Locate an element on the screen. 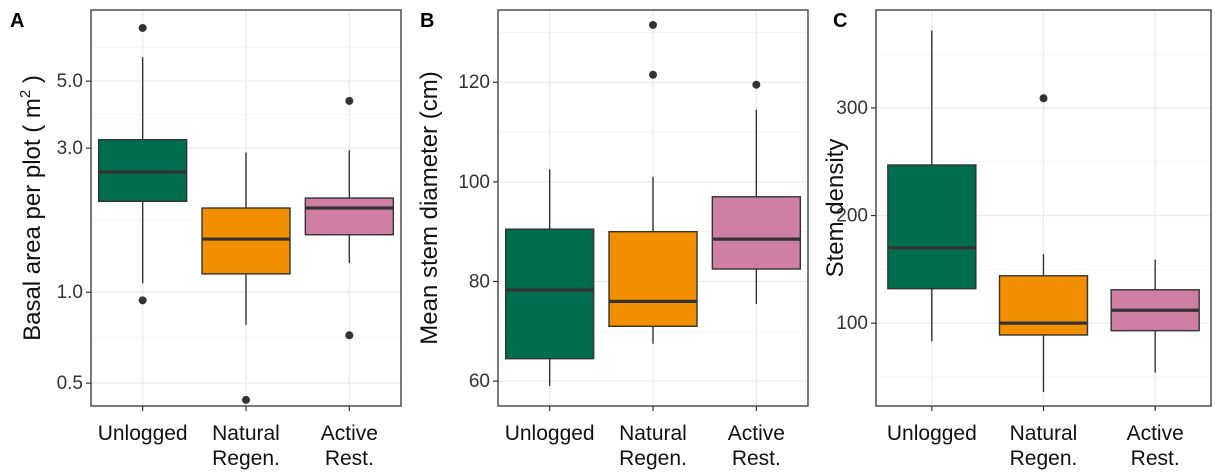 This screenshot has width=1215, height=474. y-tick-label: 300 is located at coordinates (852, 108).